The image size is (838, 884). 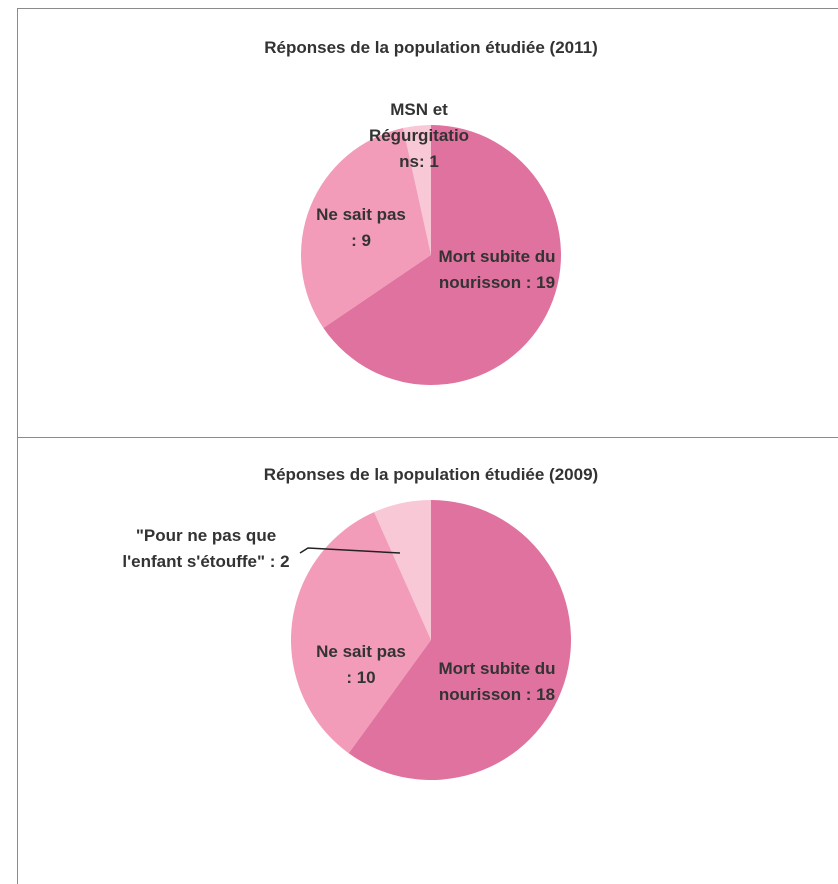 What do you see at coordinates (497, 269) in the screenshot?
I see `data-label: Mort subite du nourisson : 19` at bounding box center [497, 269].